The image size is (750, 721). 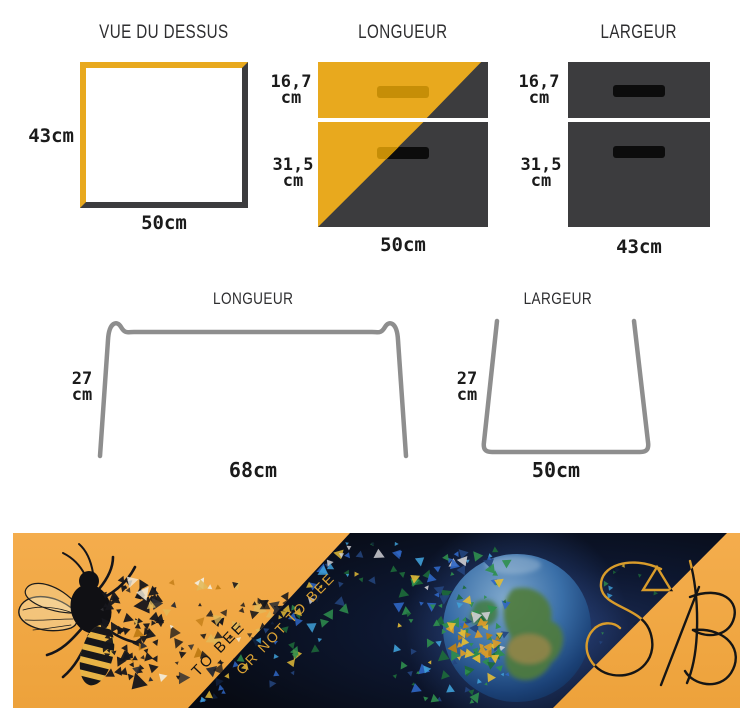 I want to click on top-view-height-label: 43cm, so click(x=51, y=136).